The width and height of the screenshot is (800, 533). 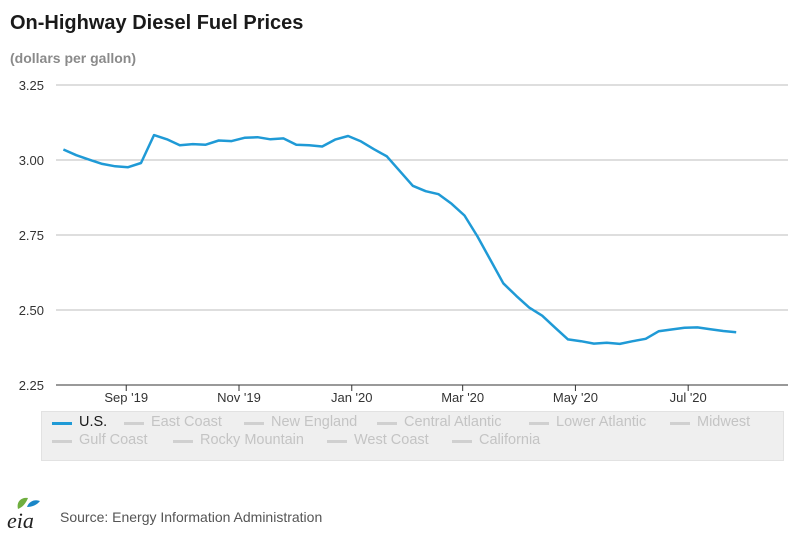 I want to click on logo-leaf-green, so click(x=22, y=503).